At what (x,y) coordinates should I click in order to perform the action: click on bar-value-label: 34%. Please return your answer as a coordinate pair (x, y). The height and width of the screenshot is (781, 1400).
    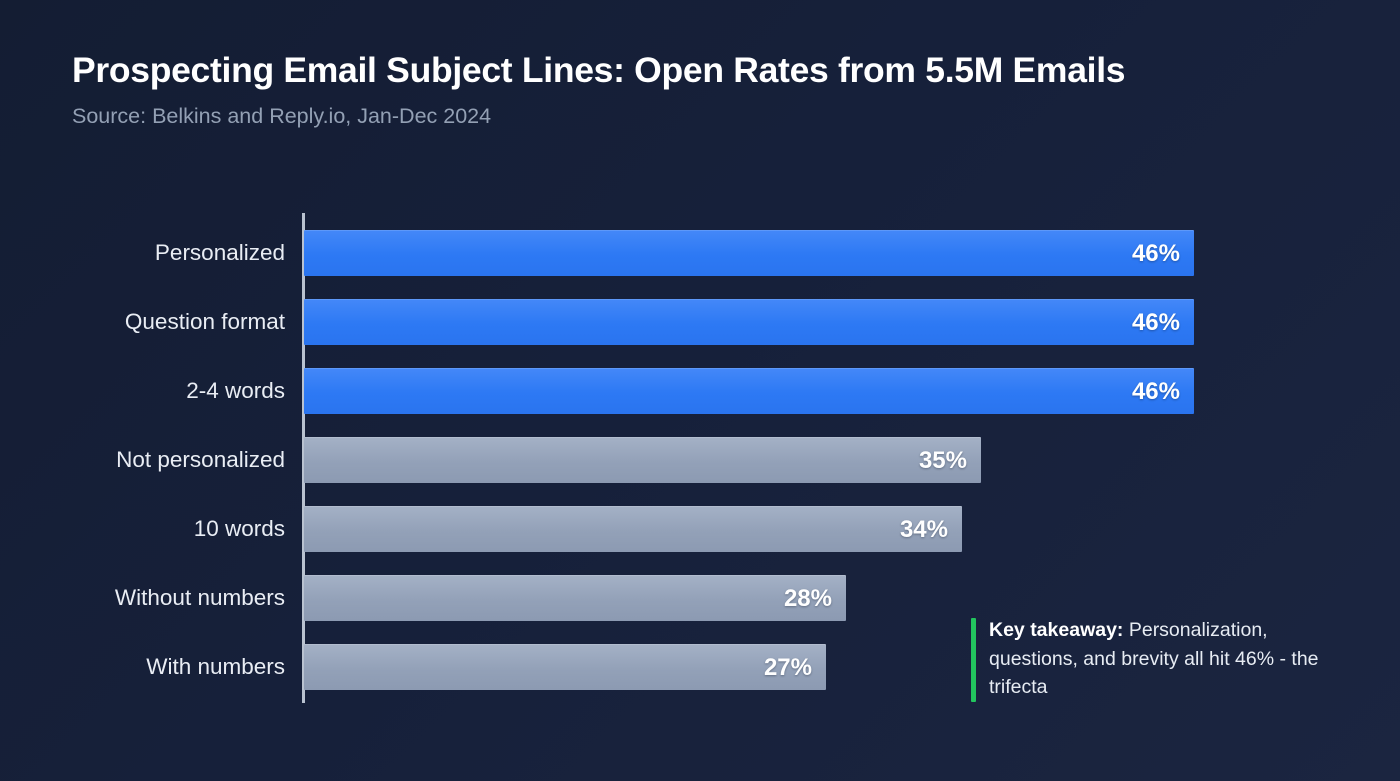
    Looking at the image, I should click on (923, 529).